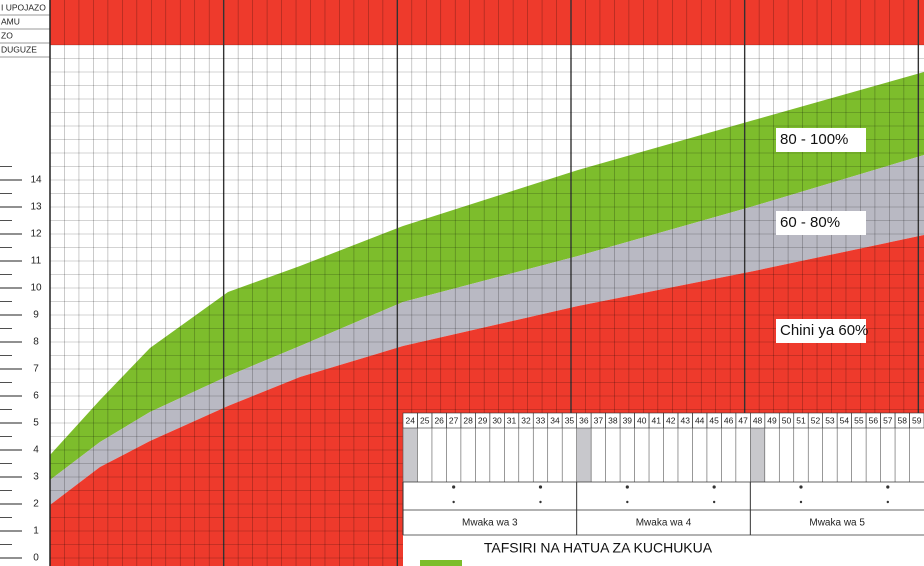 This screenshot has width=924, height=566. I want to click on month-label: 50, so click(787, 420).